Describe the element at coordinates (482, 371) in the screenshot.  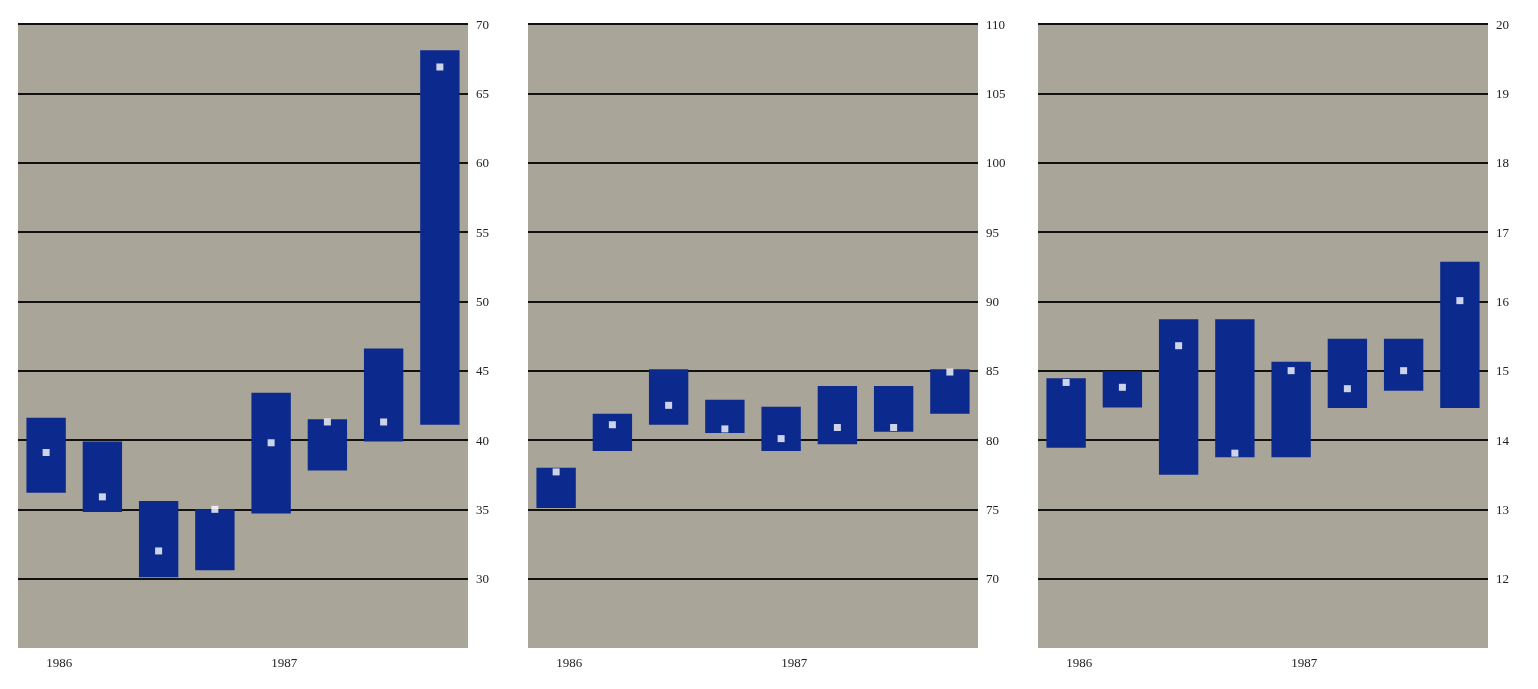
I see `y-tick-label: 45` at that location.